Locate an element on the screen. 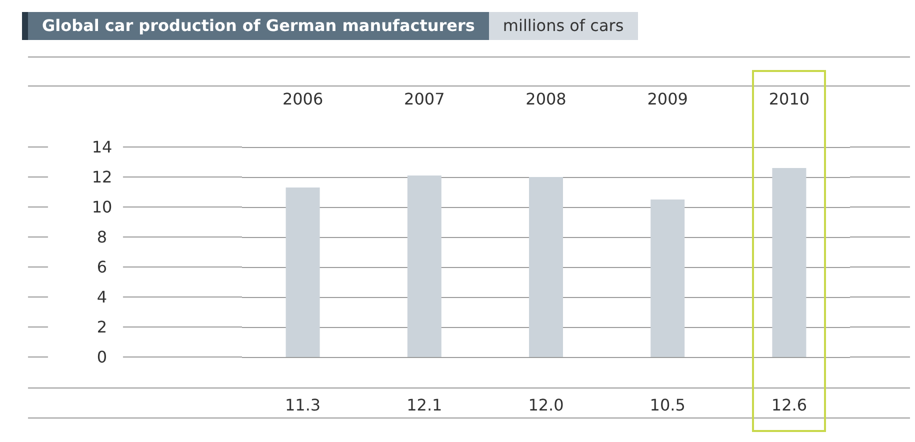 This screenshot has height=442, width=915. x-tick-label: 2007 is located at coordinates (424, 99).